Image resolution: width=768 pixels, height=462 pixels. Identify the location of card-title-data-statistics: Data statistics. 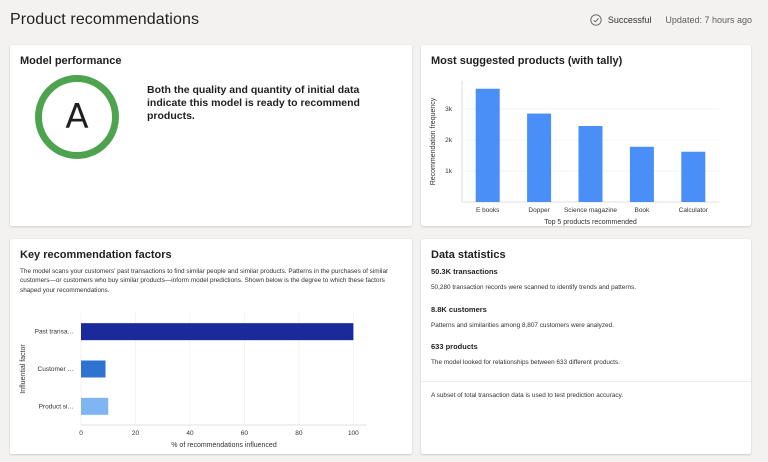
(468, 255).